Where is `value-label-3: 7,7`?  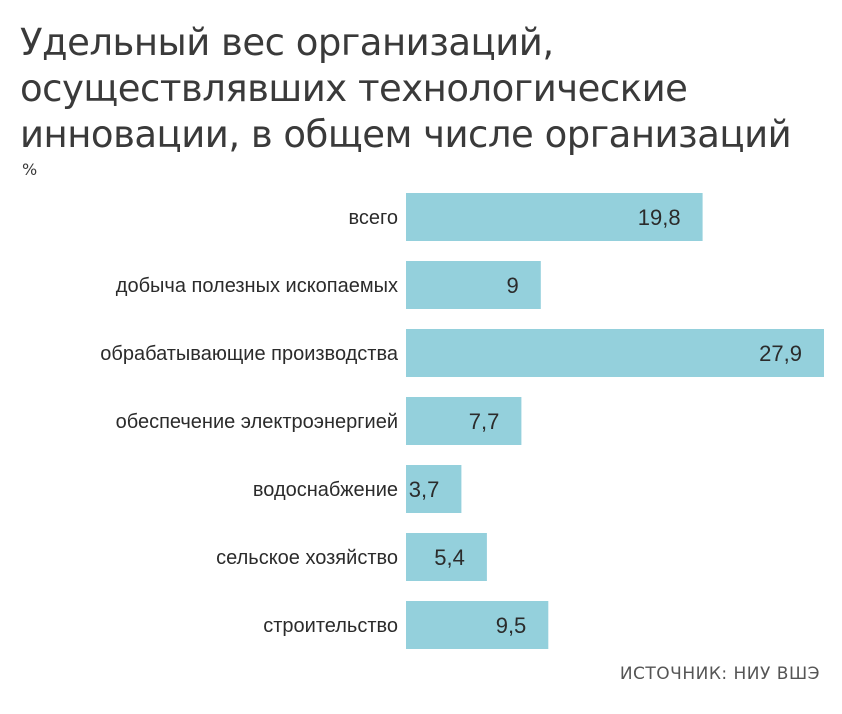 value-label-3: 7,7 is located at coordinates (484, 421).